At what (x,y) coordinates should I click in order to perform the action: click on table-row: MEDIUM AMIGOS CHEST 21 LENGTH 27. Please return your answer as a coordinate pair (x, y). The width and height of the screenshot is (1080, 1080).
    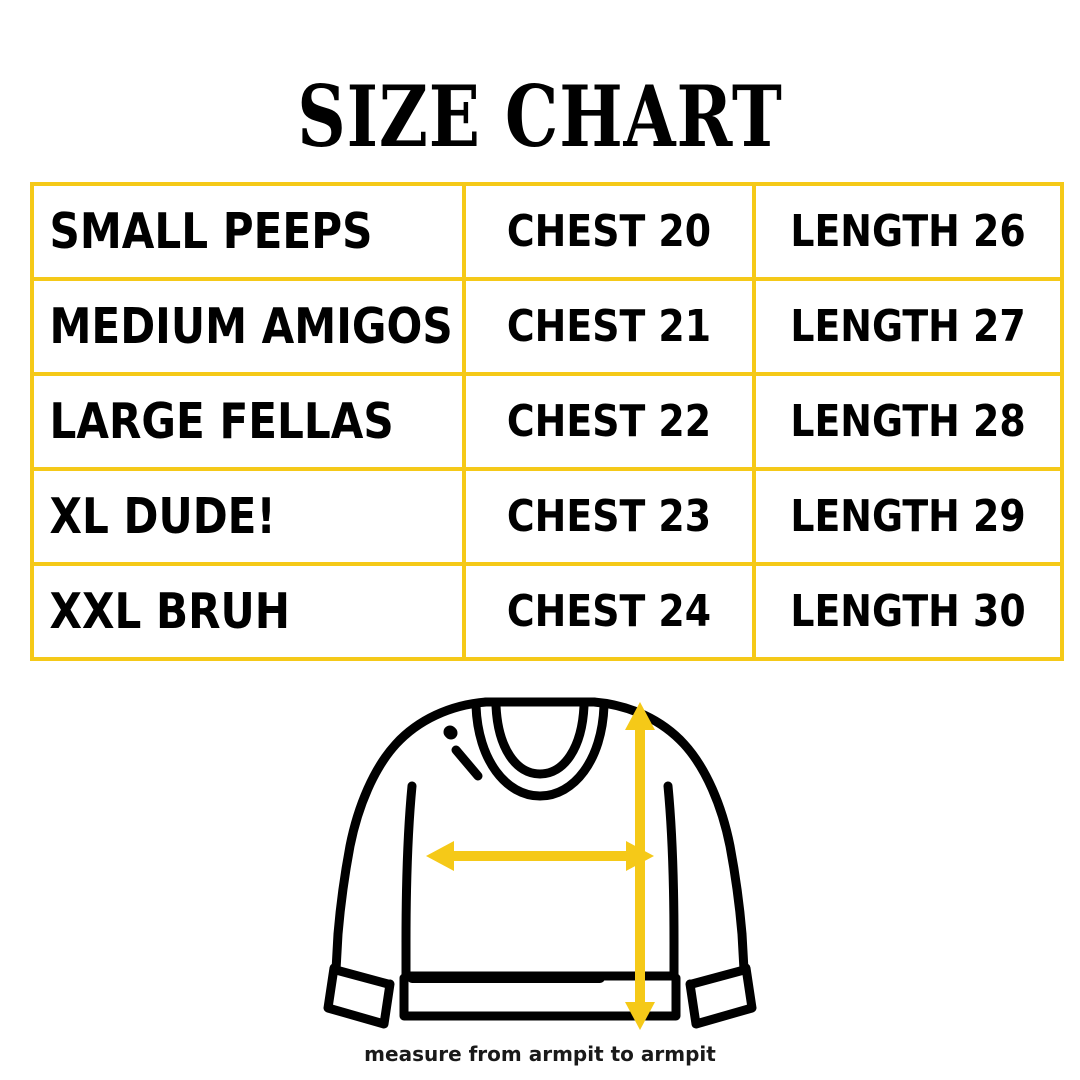
    Looking at the image, I should click on (547, 326).